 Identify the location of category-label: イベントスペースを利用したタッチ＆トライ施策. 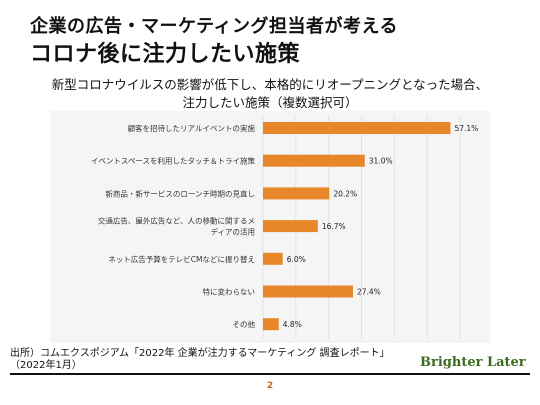
(173, 161).